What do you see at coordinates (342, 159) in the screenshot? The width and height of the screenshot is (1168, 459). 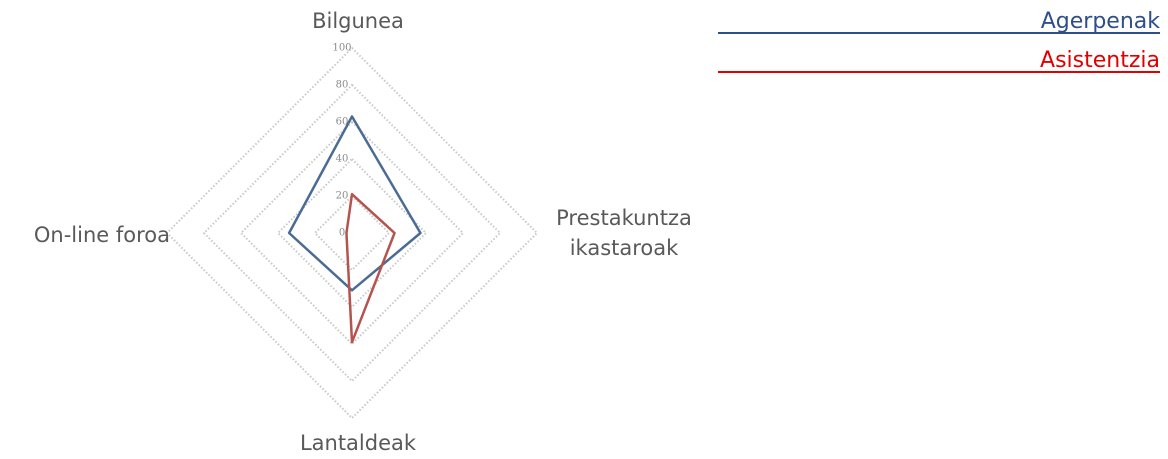 I see `r-tick-label: 40` at bounding box center [342, 159].